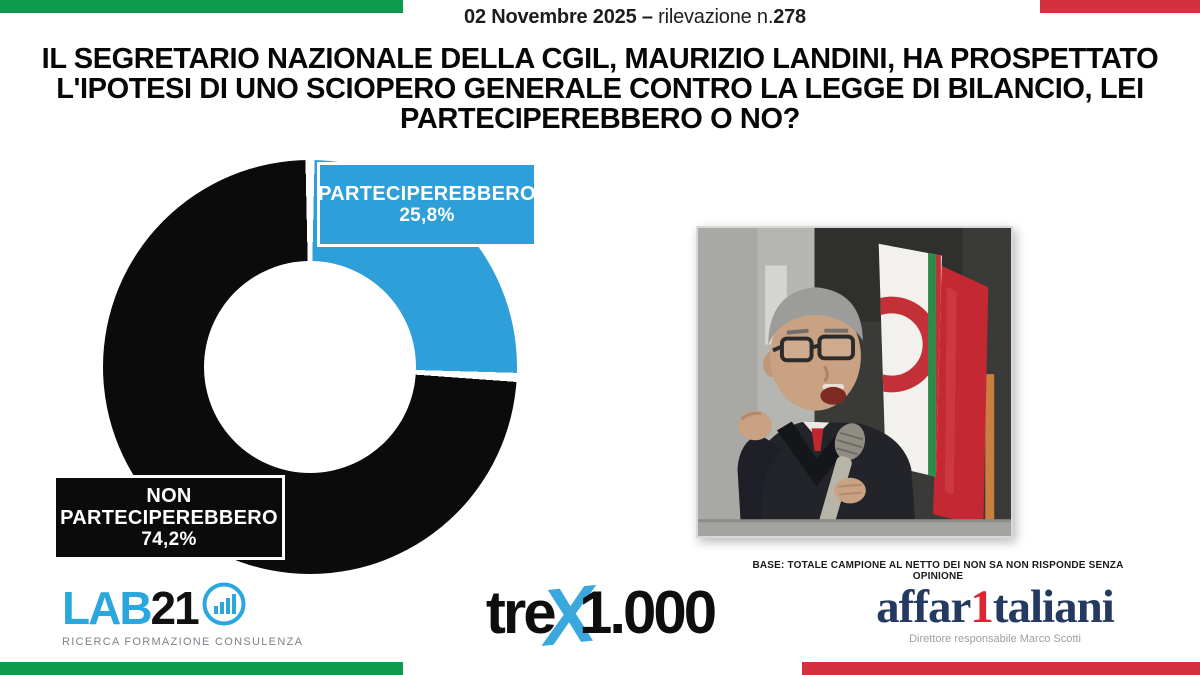 The height and width of the screenshot is (675, 1200). I want to click on donut-hole, so click(310, 367).